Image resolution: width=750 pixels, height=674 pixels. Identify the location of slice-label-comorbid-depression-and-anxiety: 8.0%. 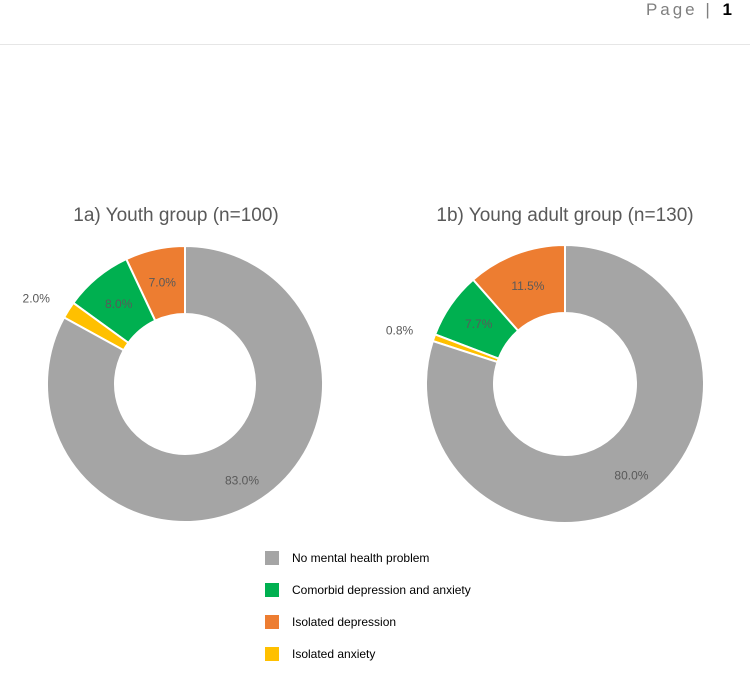
(119, 304).